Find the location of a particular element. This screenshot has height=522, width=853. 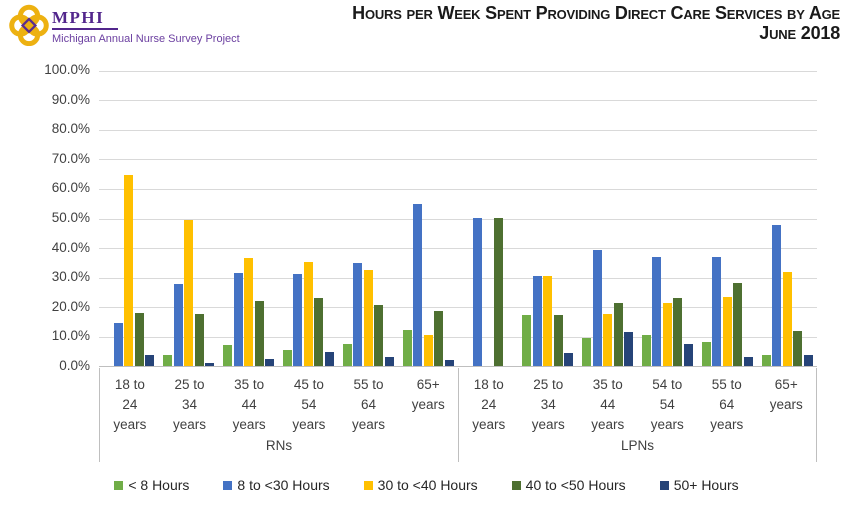

bar-rns-18-to-24-years-30-to-40-hours is located at coordinates (129, 270).